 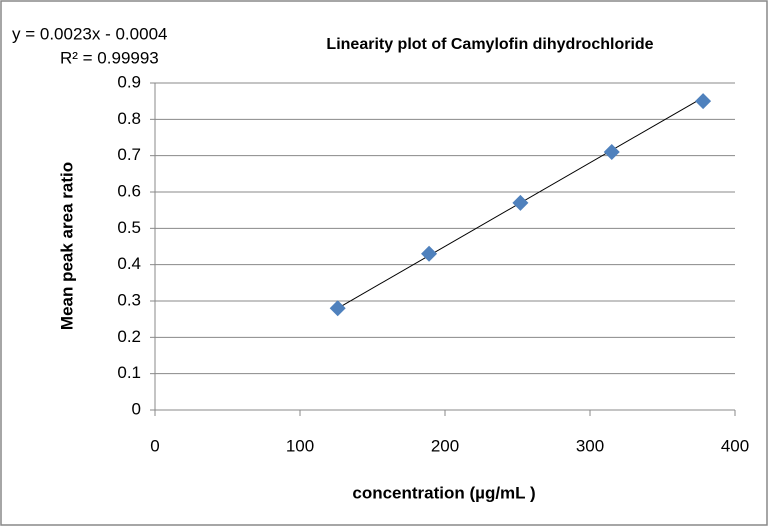 I want to click on y-tick-label: 0.4, so click(x=129, y=263).